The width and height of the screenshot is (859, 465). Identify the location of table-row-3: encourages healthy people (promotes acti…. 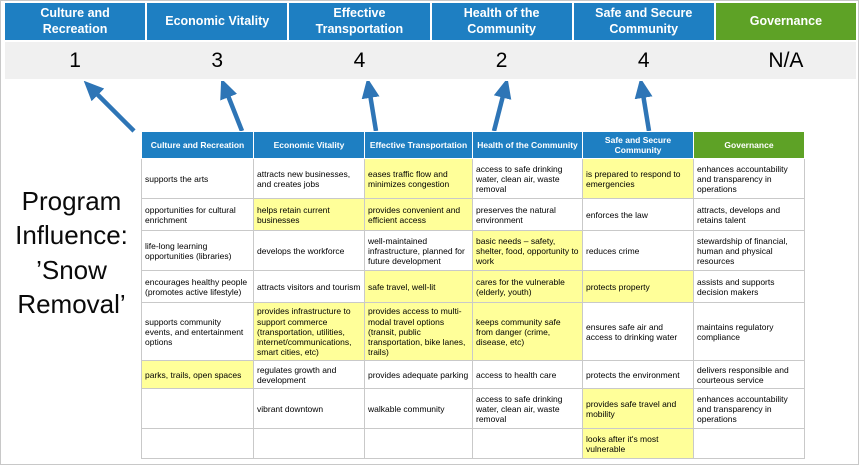
(473, 287).